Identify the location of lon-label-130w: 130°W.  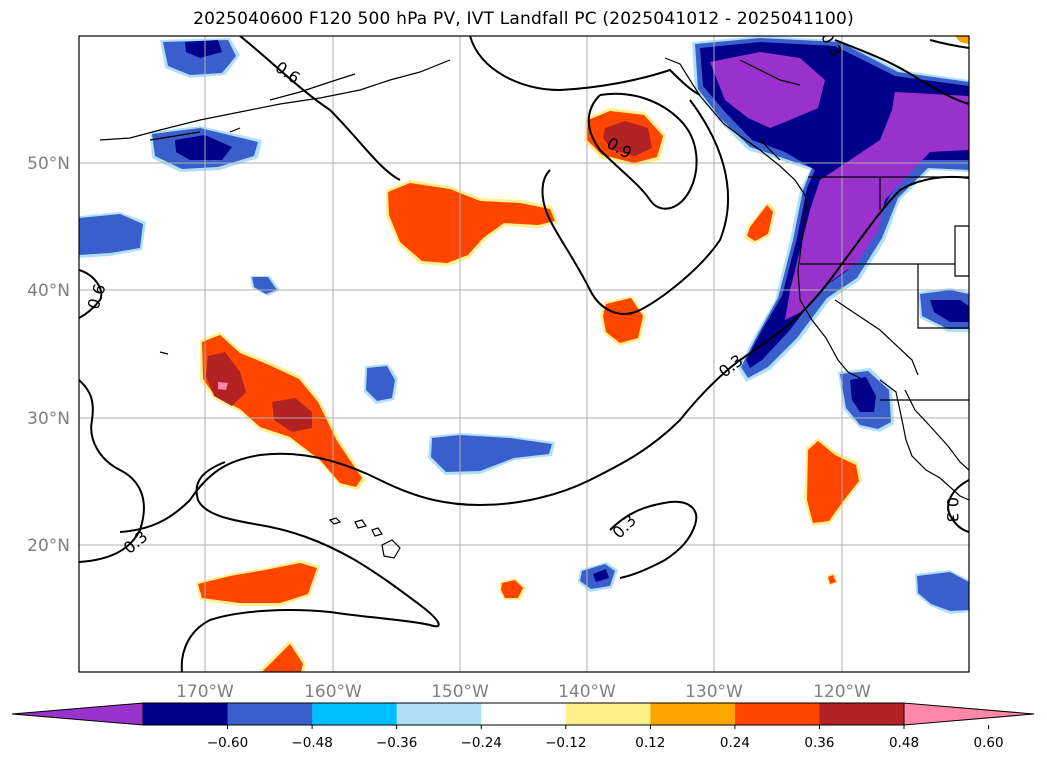
(714, 692).